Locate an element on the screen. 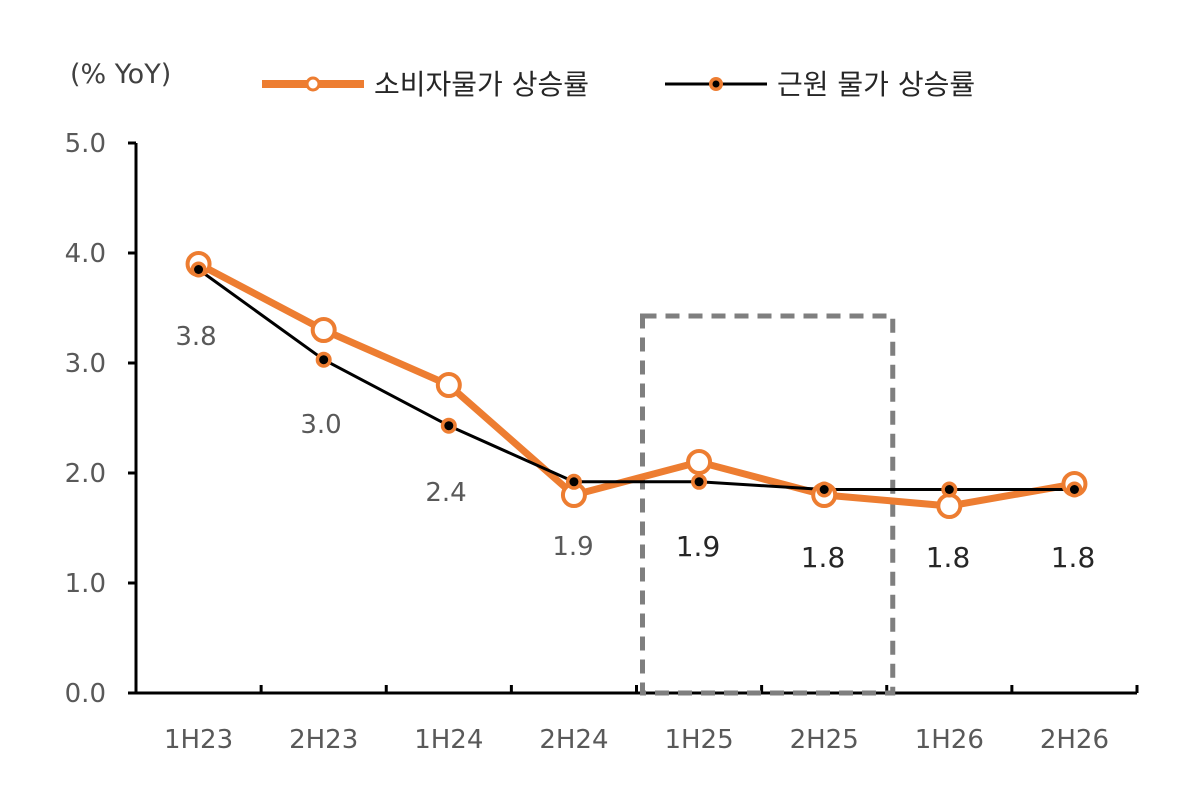 The width and height of the screenshot is (1200, 807). y-tick-label: 3.0 is located at coordinates (85, 364).